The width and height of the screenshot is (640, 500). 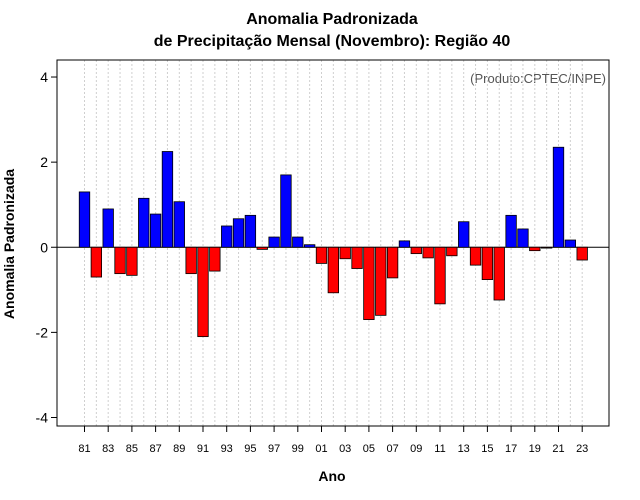 What do you see at coordinates (345, 449) in the screenshot?
I see `x-tick-label: 03` at bounding box center [345, 449].